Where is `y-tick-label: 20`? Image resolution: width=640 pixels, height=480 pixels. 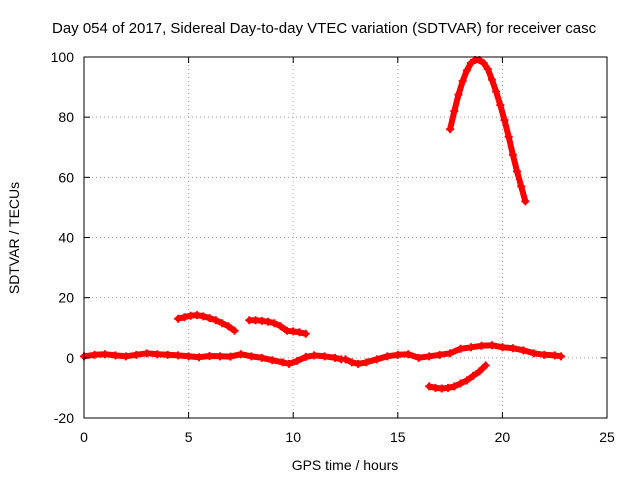
y-tick-label: 20 is located at coordinates (66, 298).